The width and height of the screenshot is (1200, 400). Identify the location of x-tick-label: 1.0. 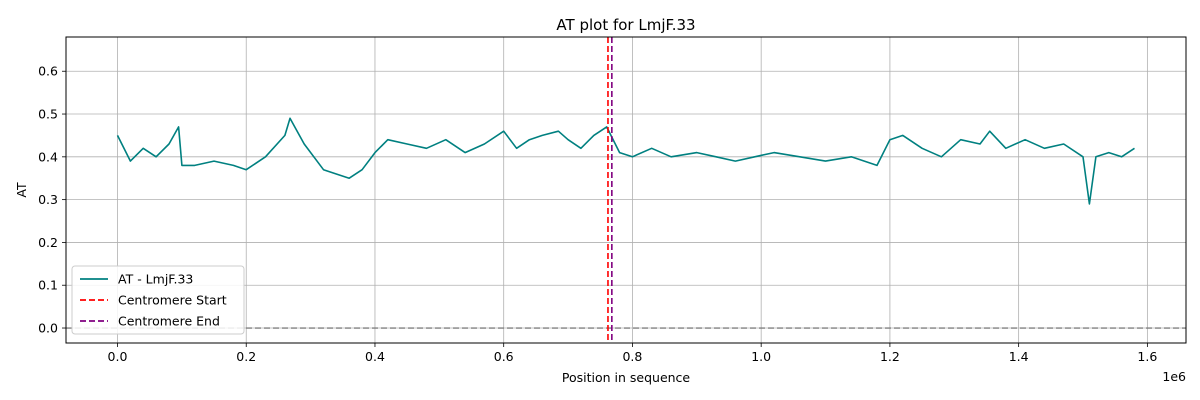
(761, 356).